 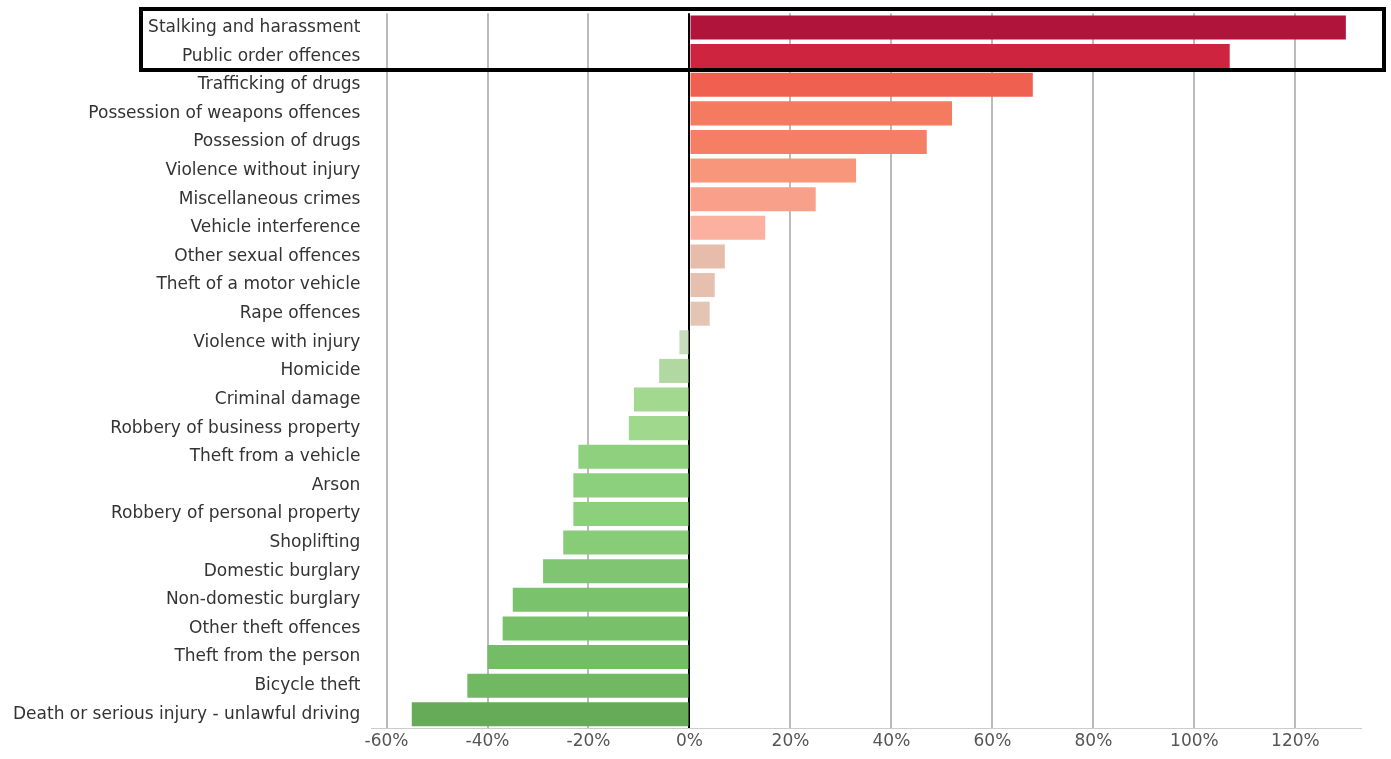 I want to click on y-tick-label: Theft of a motor vehicle, so click(x=258, y=283).